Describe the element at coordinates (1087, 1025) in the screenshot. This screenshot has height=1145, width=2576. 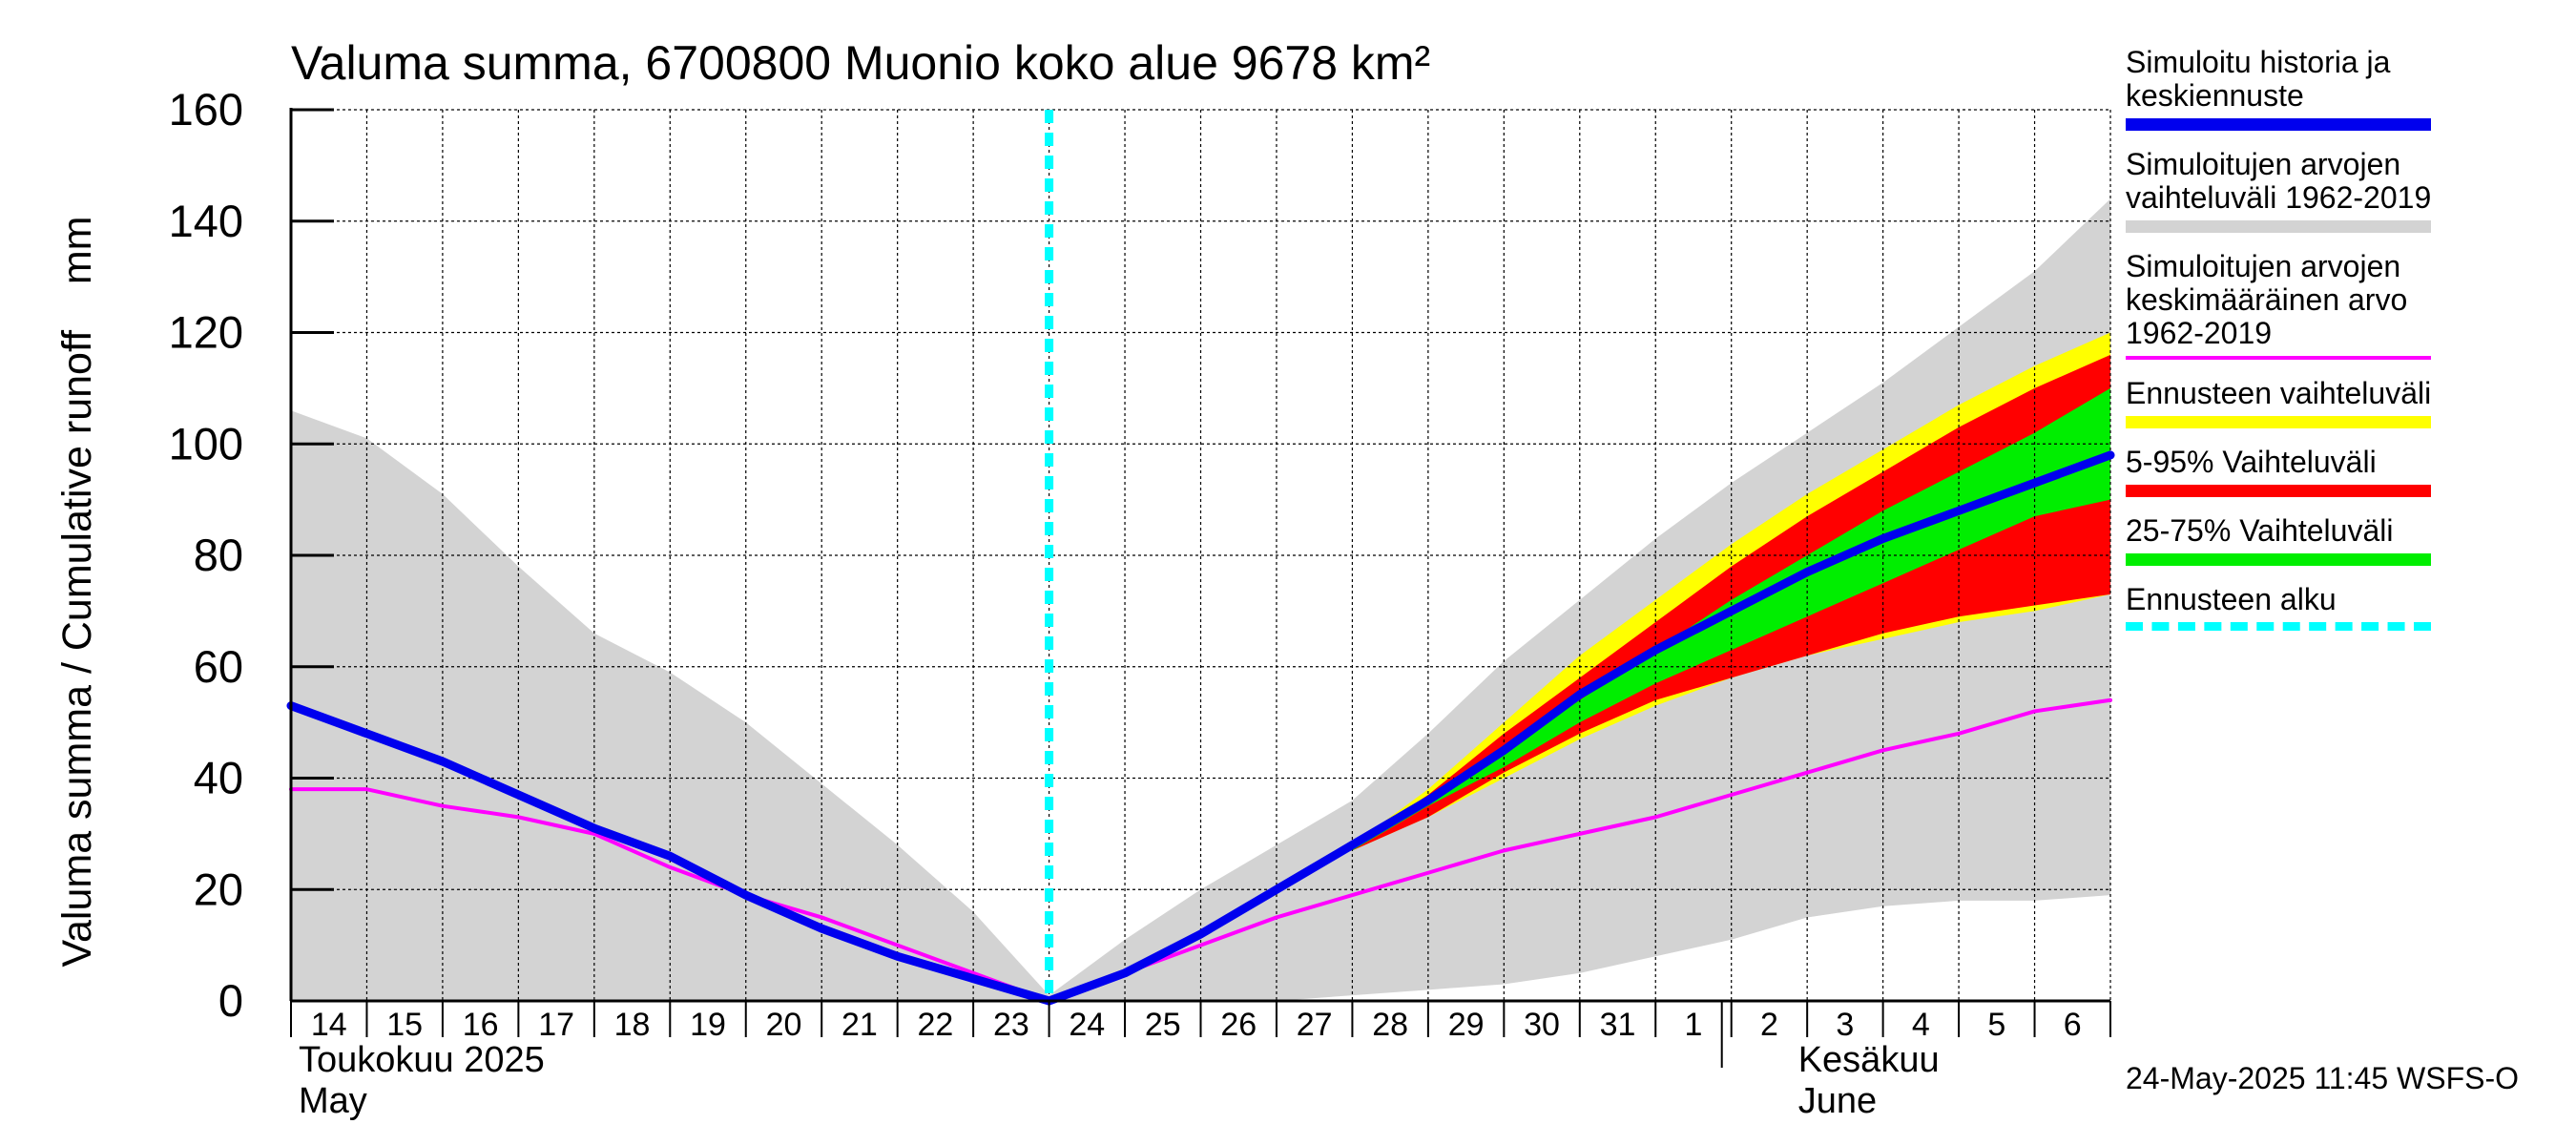
I see `x-tick-label: 24` at that location.